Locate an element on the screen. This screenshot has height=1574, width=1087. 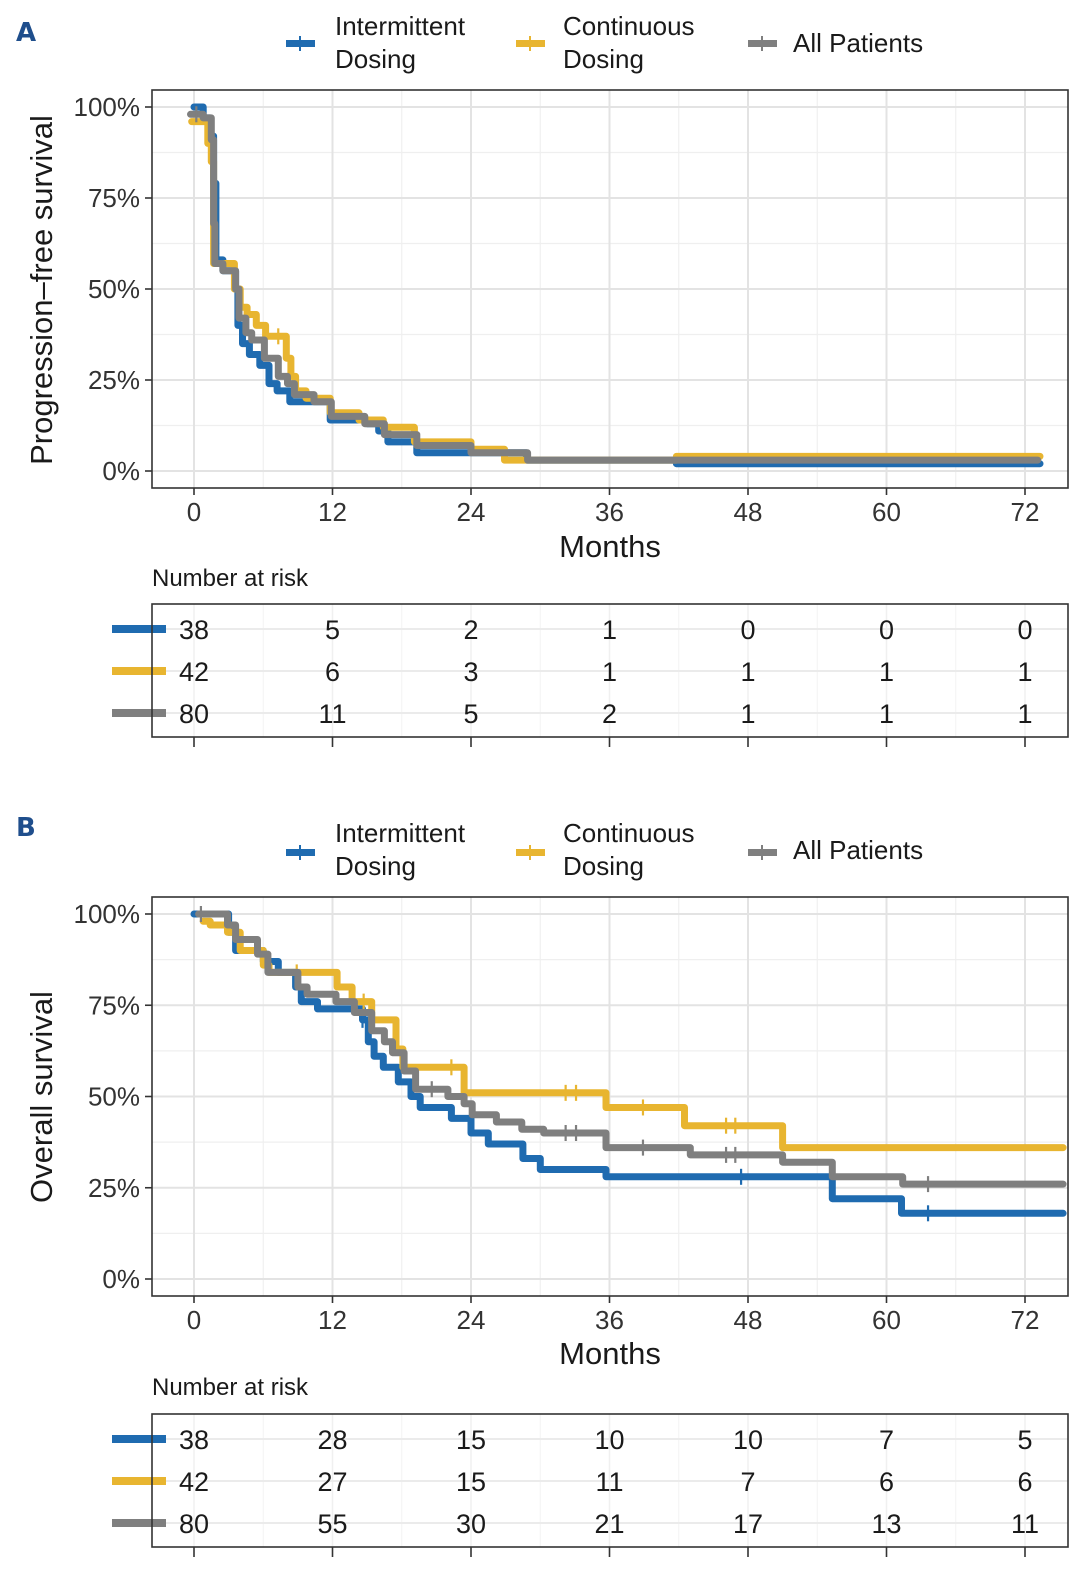
risk-count: 80 is located at coordinates (194, 714).